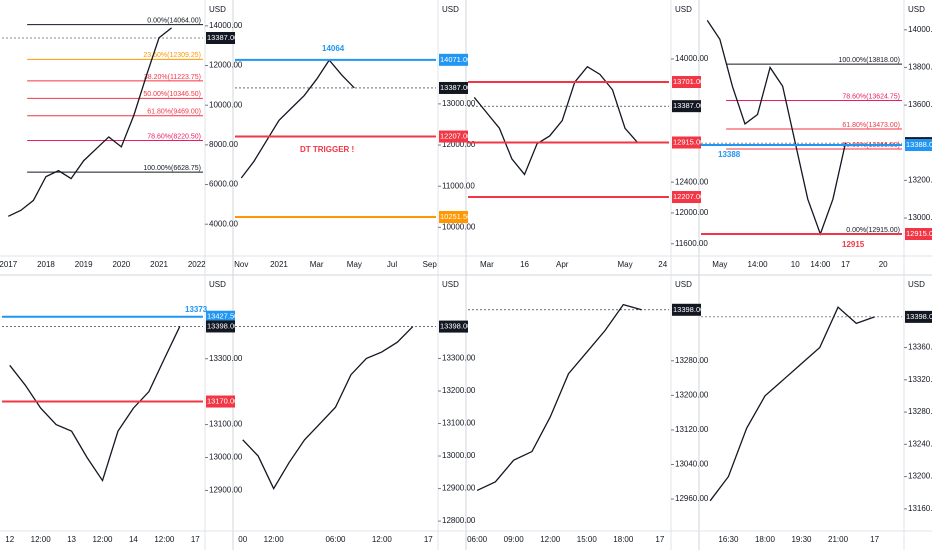 The height and width of the screenshot is (550, 932). What do you see at coordinates (692, 181) in the screenshot?
I see `y-tick-label: 12400.00` at bounding box center [692, 181].